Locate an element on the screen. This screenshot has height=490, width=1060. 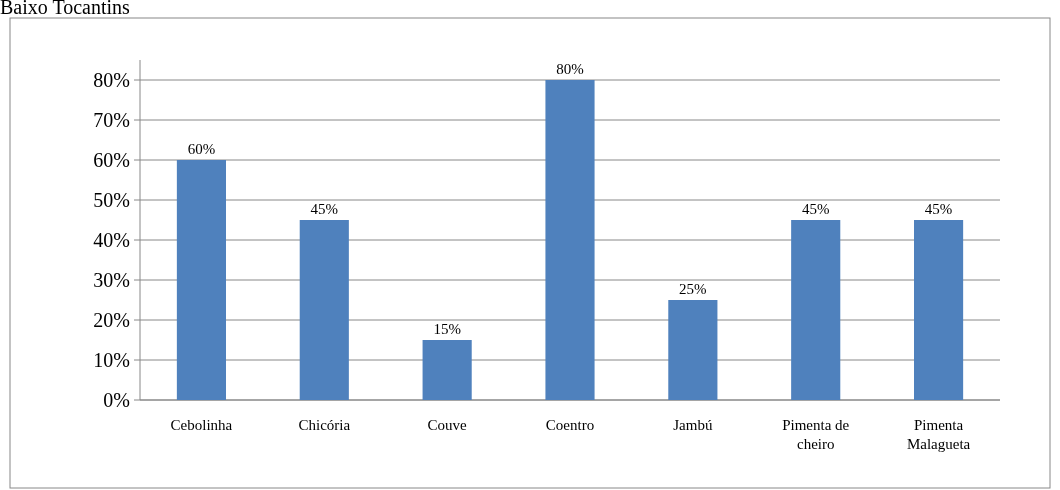
y-tick-label: 80% is located at coordinates (111, 80).